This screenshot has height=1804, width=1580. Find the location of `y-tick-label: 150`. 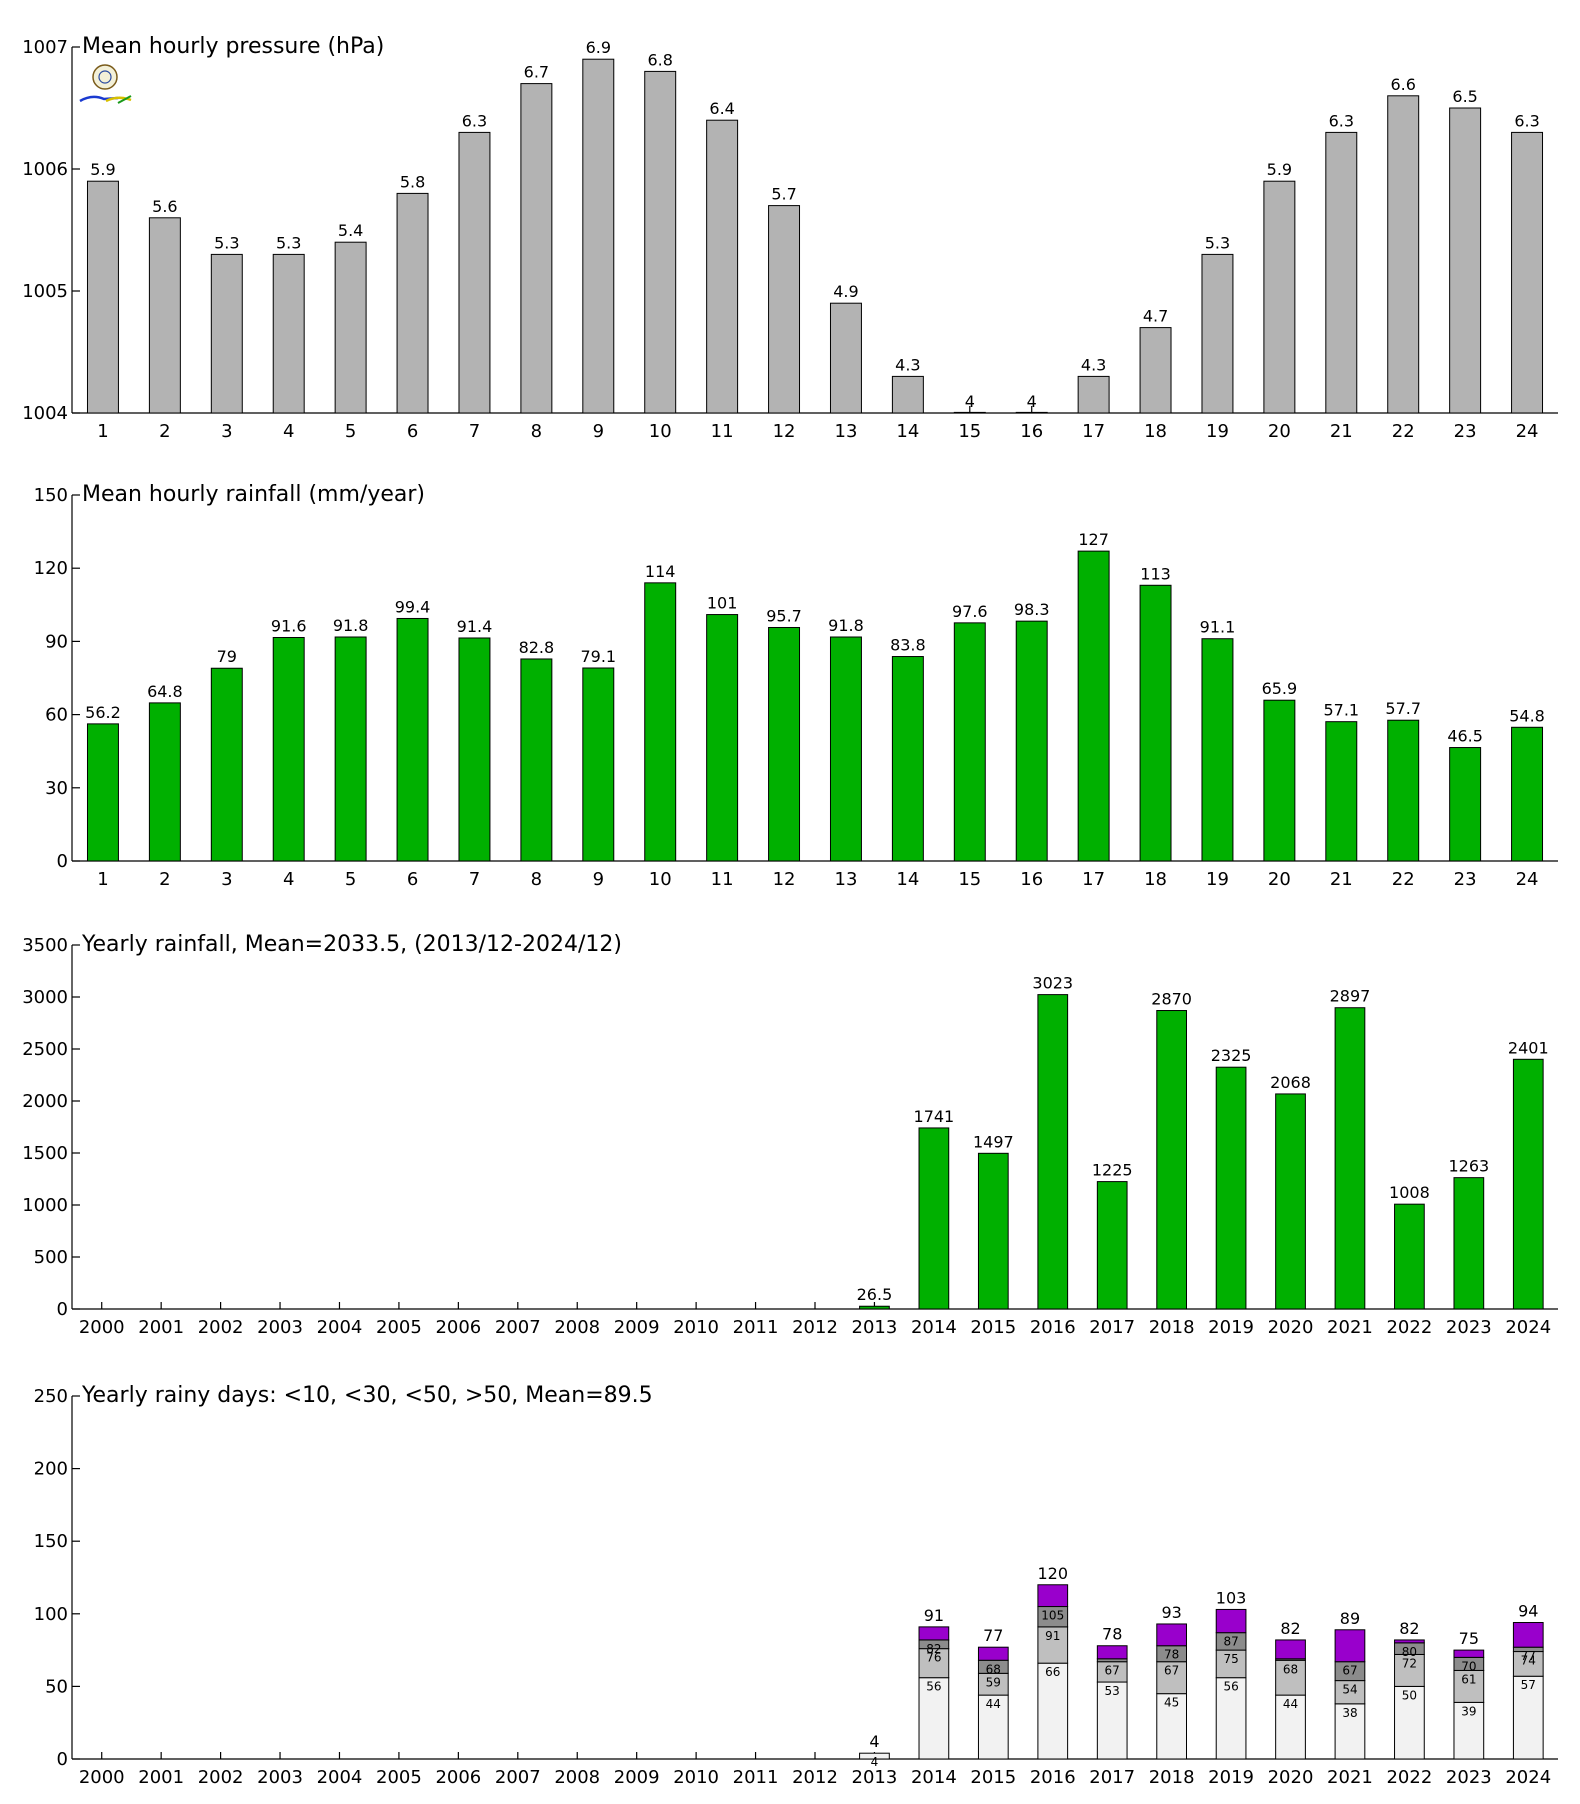

y-tick-label: 150 is located at coordinates (51, 1541).